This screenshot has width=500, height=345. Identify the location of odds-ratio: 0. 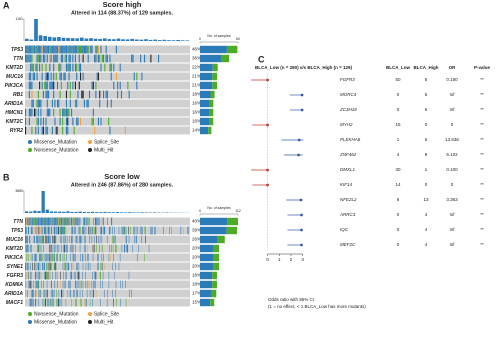
(452, 184).